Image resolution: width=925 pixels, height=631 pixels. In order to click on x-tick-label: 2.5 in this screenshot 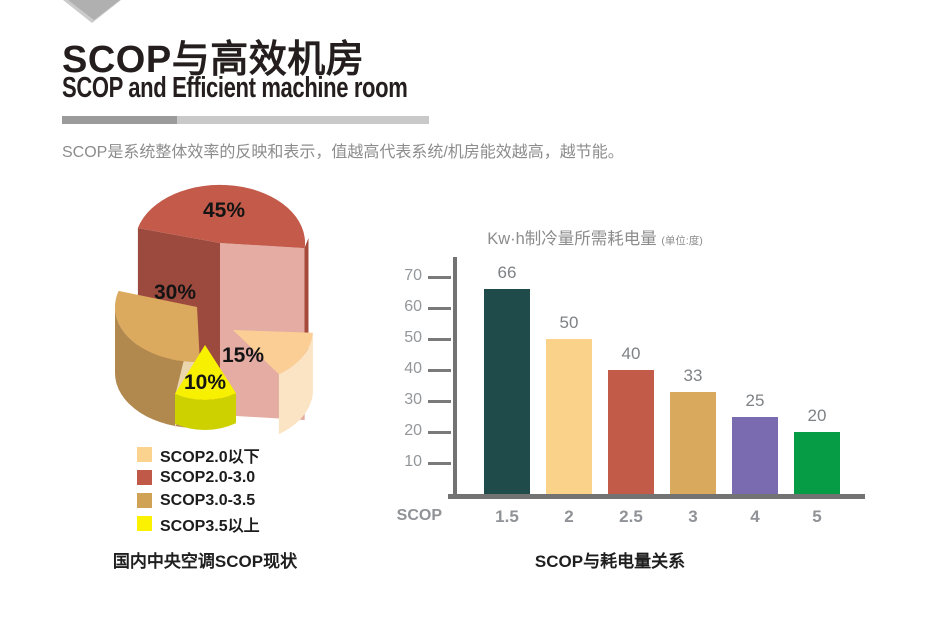, I will do `click(631, 516)`.